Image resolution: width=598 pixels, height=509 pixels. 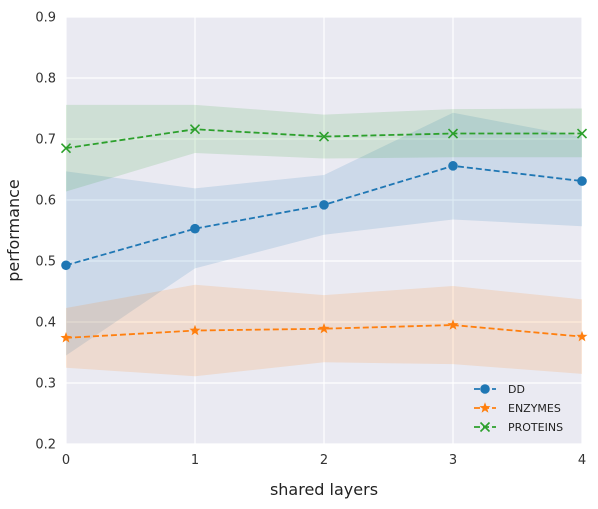 I want to click on x-tick-label-0: 0, so click(x=66, y=460).